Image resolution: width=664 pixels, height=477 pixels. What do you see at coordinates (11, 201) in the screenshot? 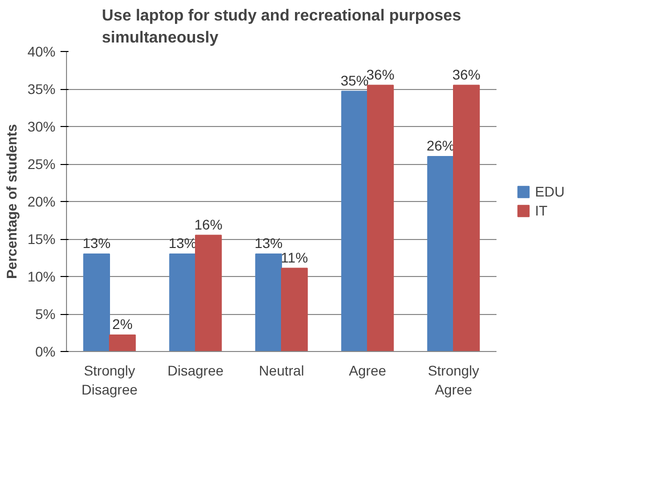
I see `y-axis-title: Percentage of students` at bounding box center [11, 201].